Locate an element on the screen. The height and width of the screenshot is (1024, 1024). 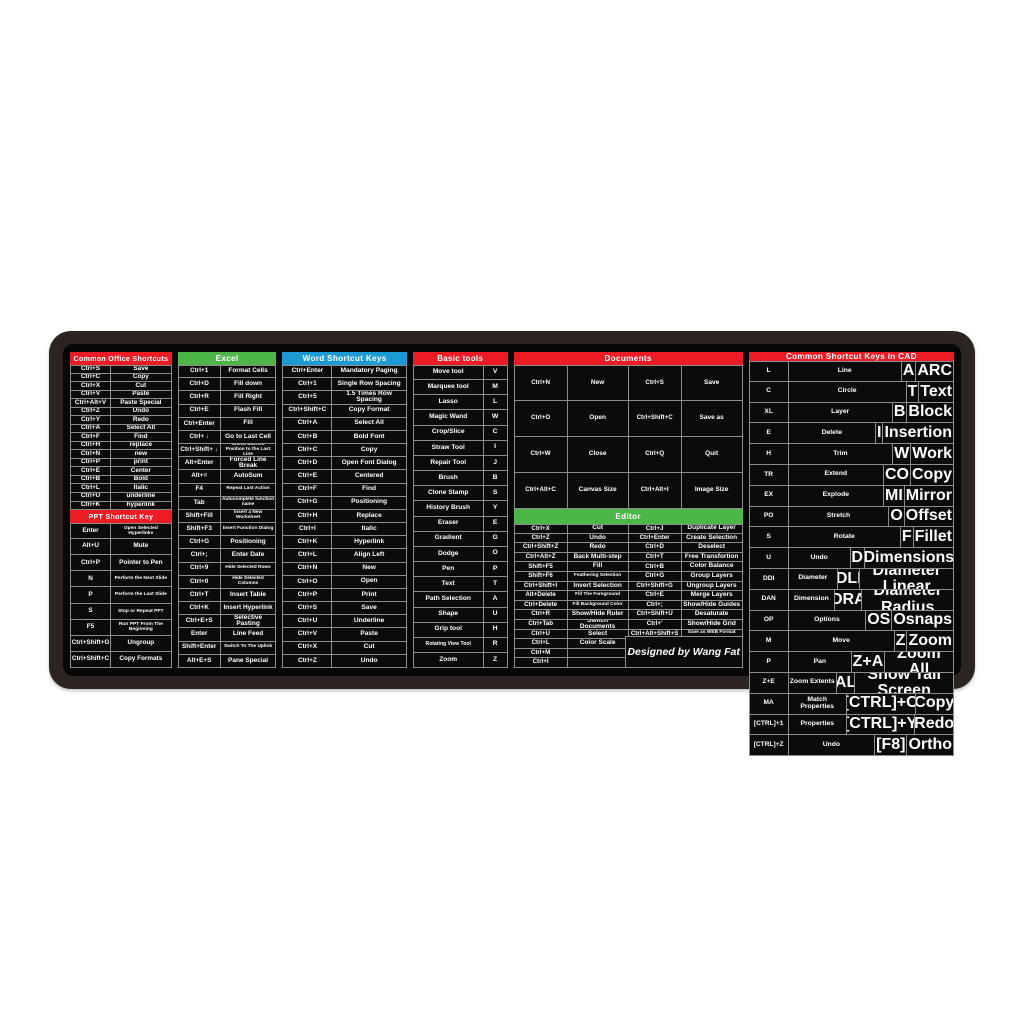
shortcut-action: Work is located at coordinates (932, 454).